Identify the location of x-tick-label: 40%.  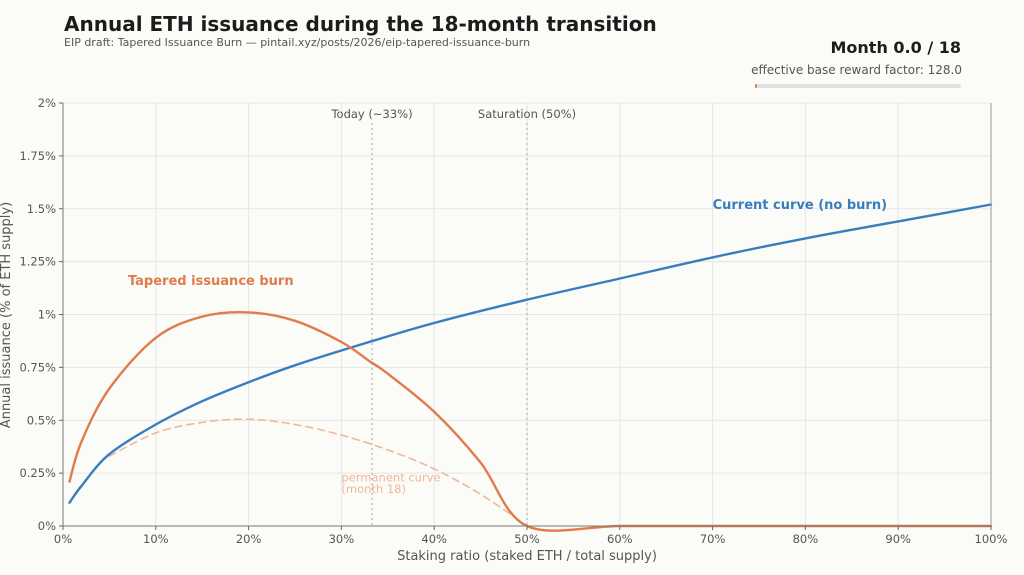
(434, 539).